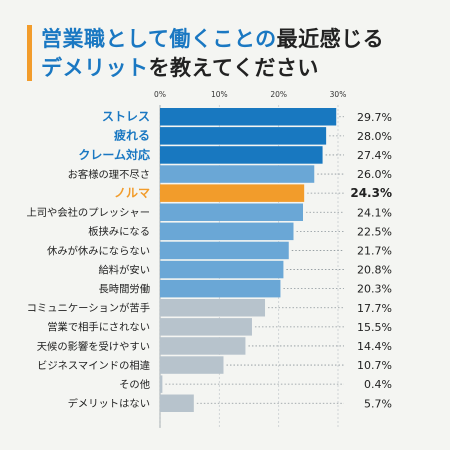 The image size is (450, 450). I want to click on category-label: お客様の理不尽さ, so click(109, 174).